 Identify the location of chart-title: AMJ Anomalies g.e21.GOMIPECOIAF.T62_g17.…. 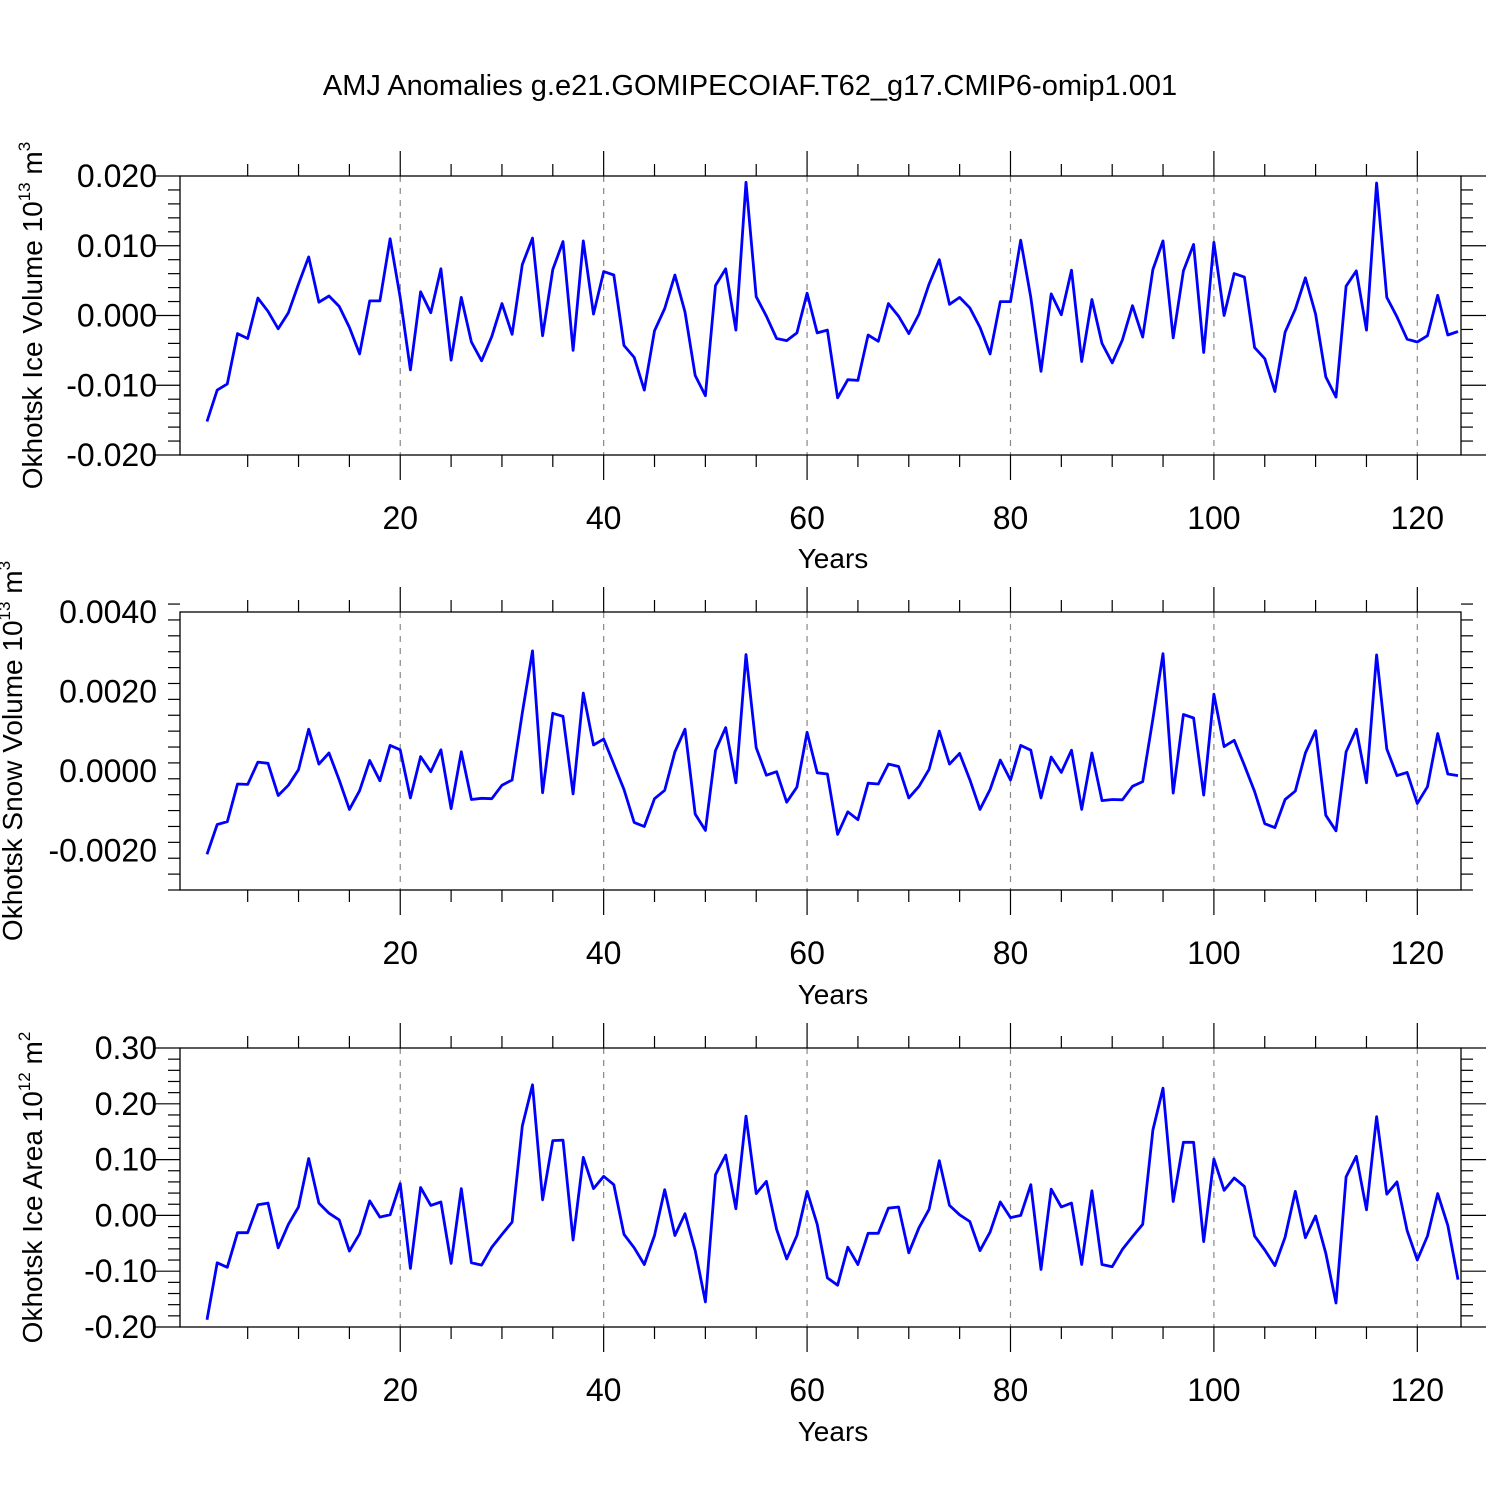
(750, 86).